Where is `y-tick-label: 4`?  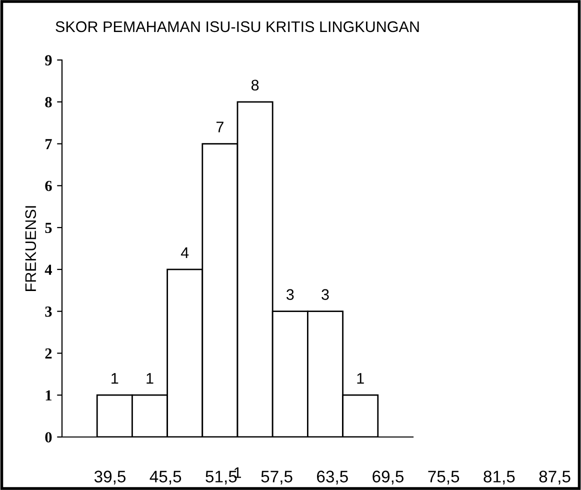 y-tick-label: 4 is located at coordinates (48, 269).